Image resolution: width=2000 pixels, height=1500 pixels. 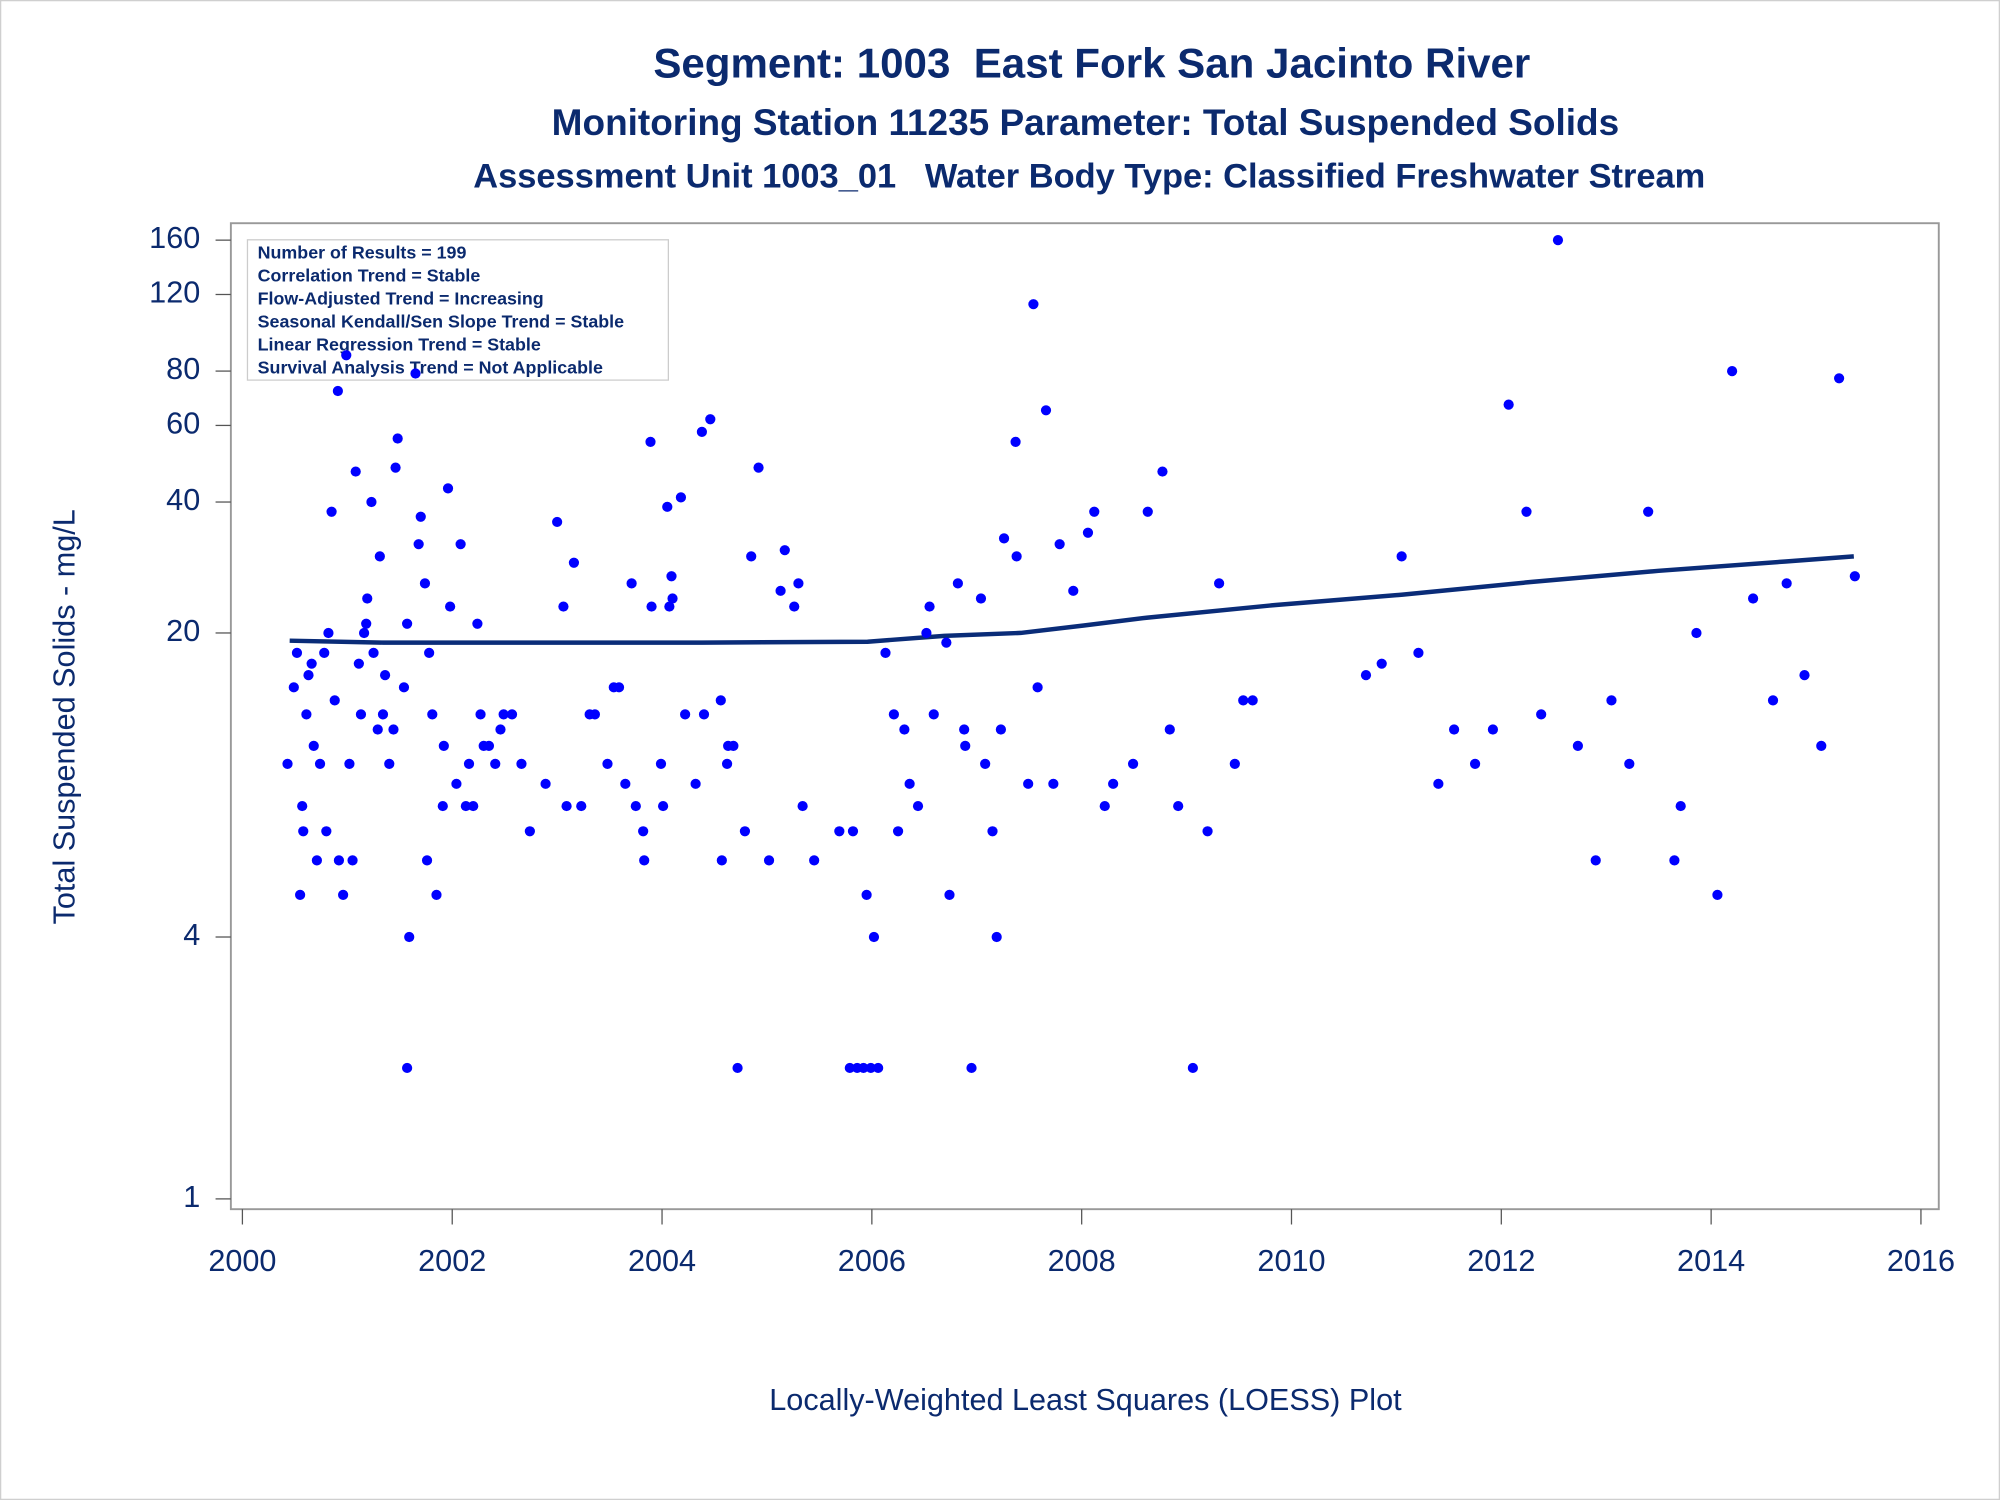 I want to click on annotation-box, so click(x=458, y=310).